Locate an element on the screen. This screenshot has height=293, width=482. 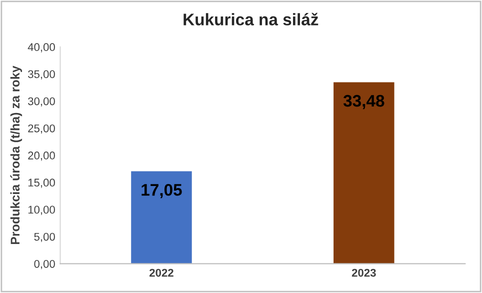
x-tick-label: 2023 is located at coordinates (364, 272).